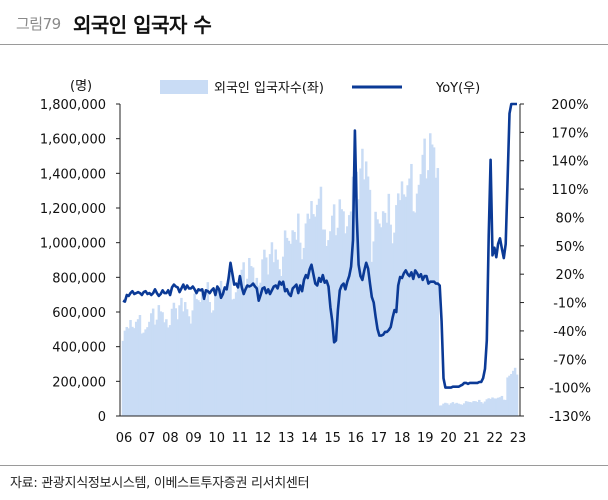 The width and height of the screenshot is (608, 500). What do you see at coordinates (73, 244) in the screenshot?
I see `left-tick-label: 1,000,000` at bounding box center [73, 244].